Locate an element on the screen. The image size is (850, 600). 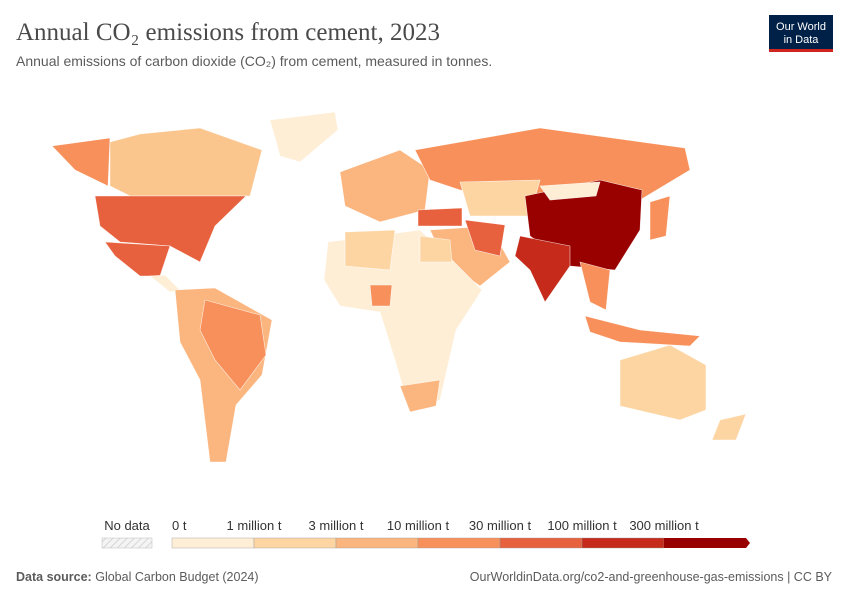
logo-text: in Data is located at coordinates (802, 40).